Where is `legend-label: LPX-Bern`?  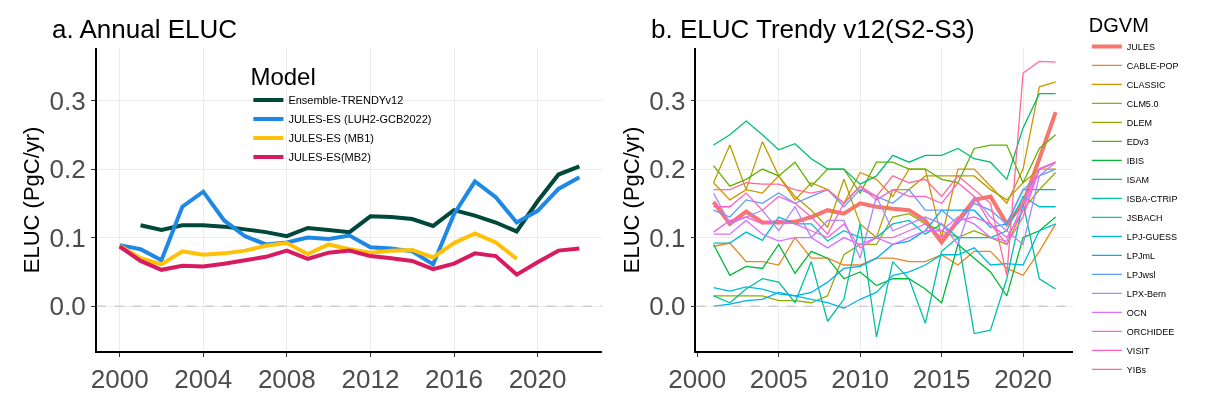
legend-label: LPX-Bern is located at coordinates (1146, 293).